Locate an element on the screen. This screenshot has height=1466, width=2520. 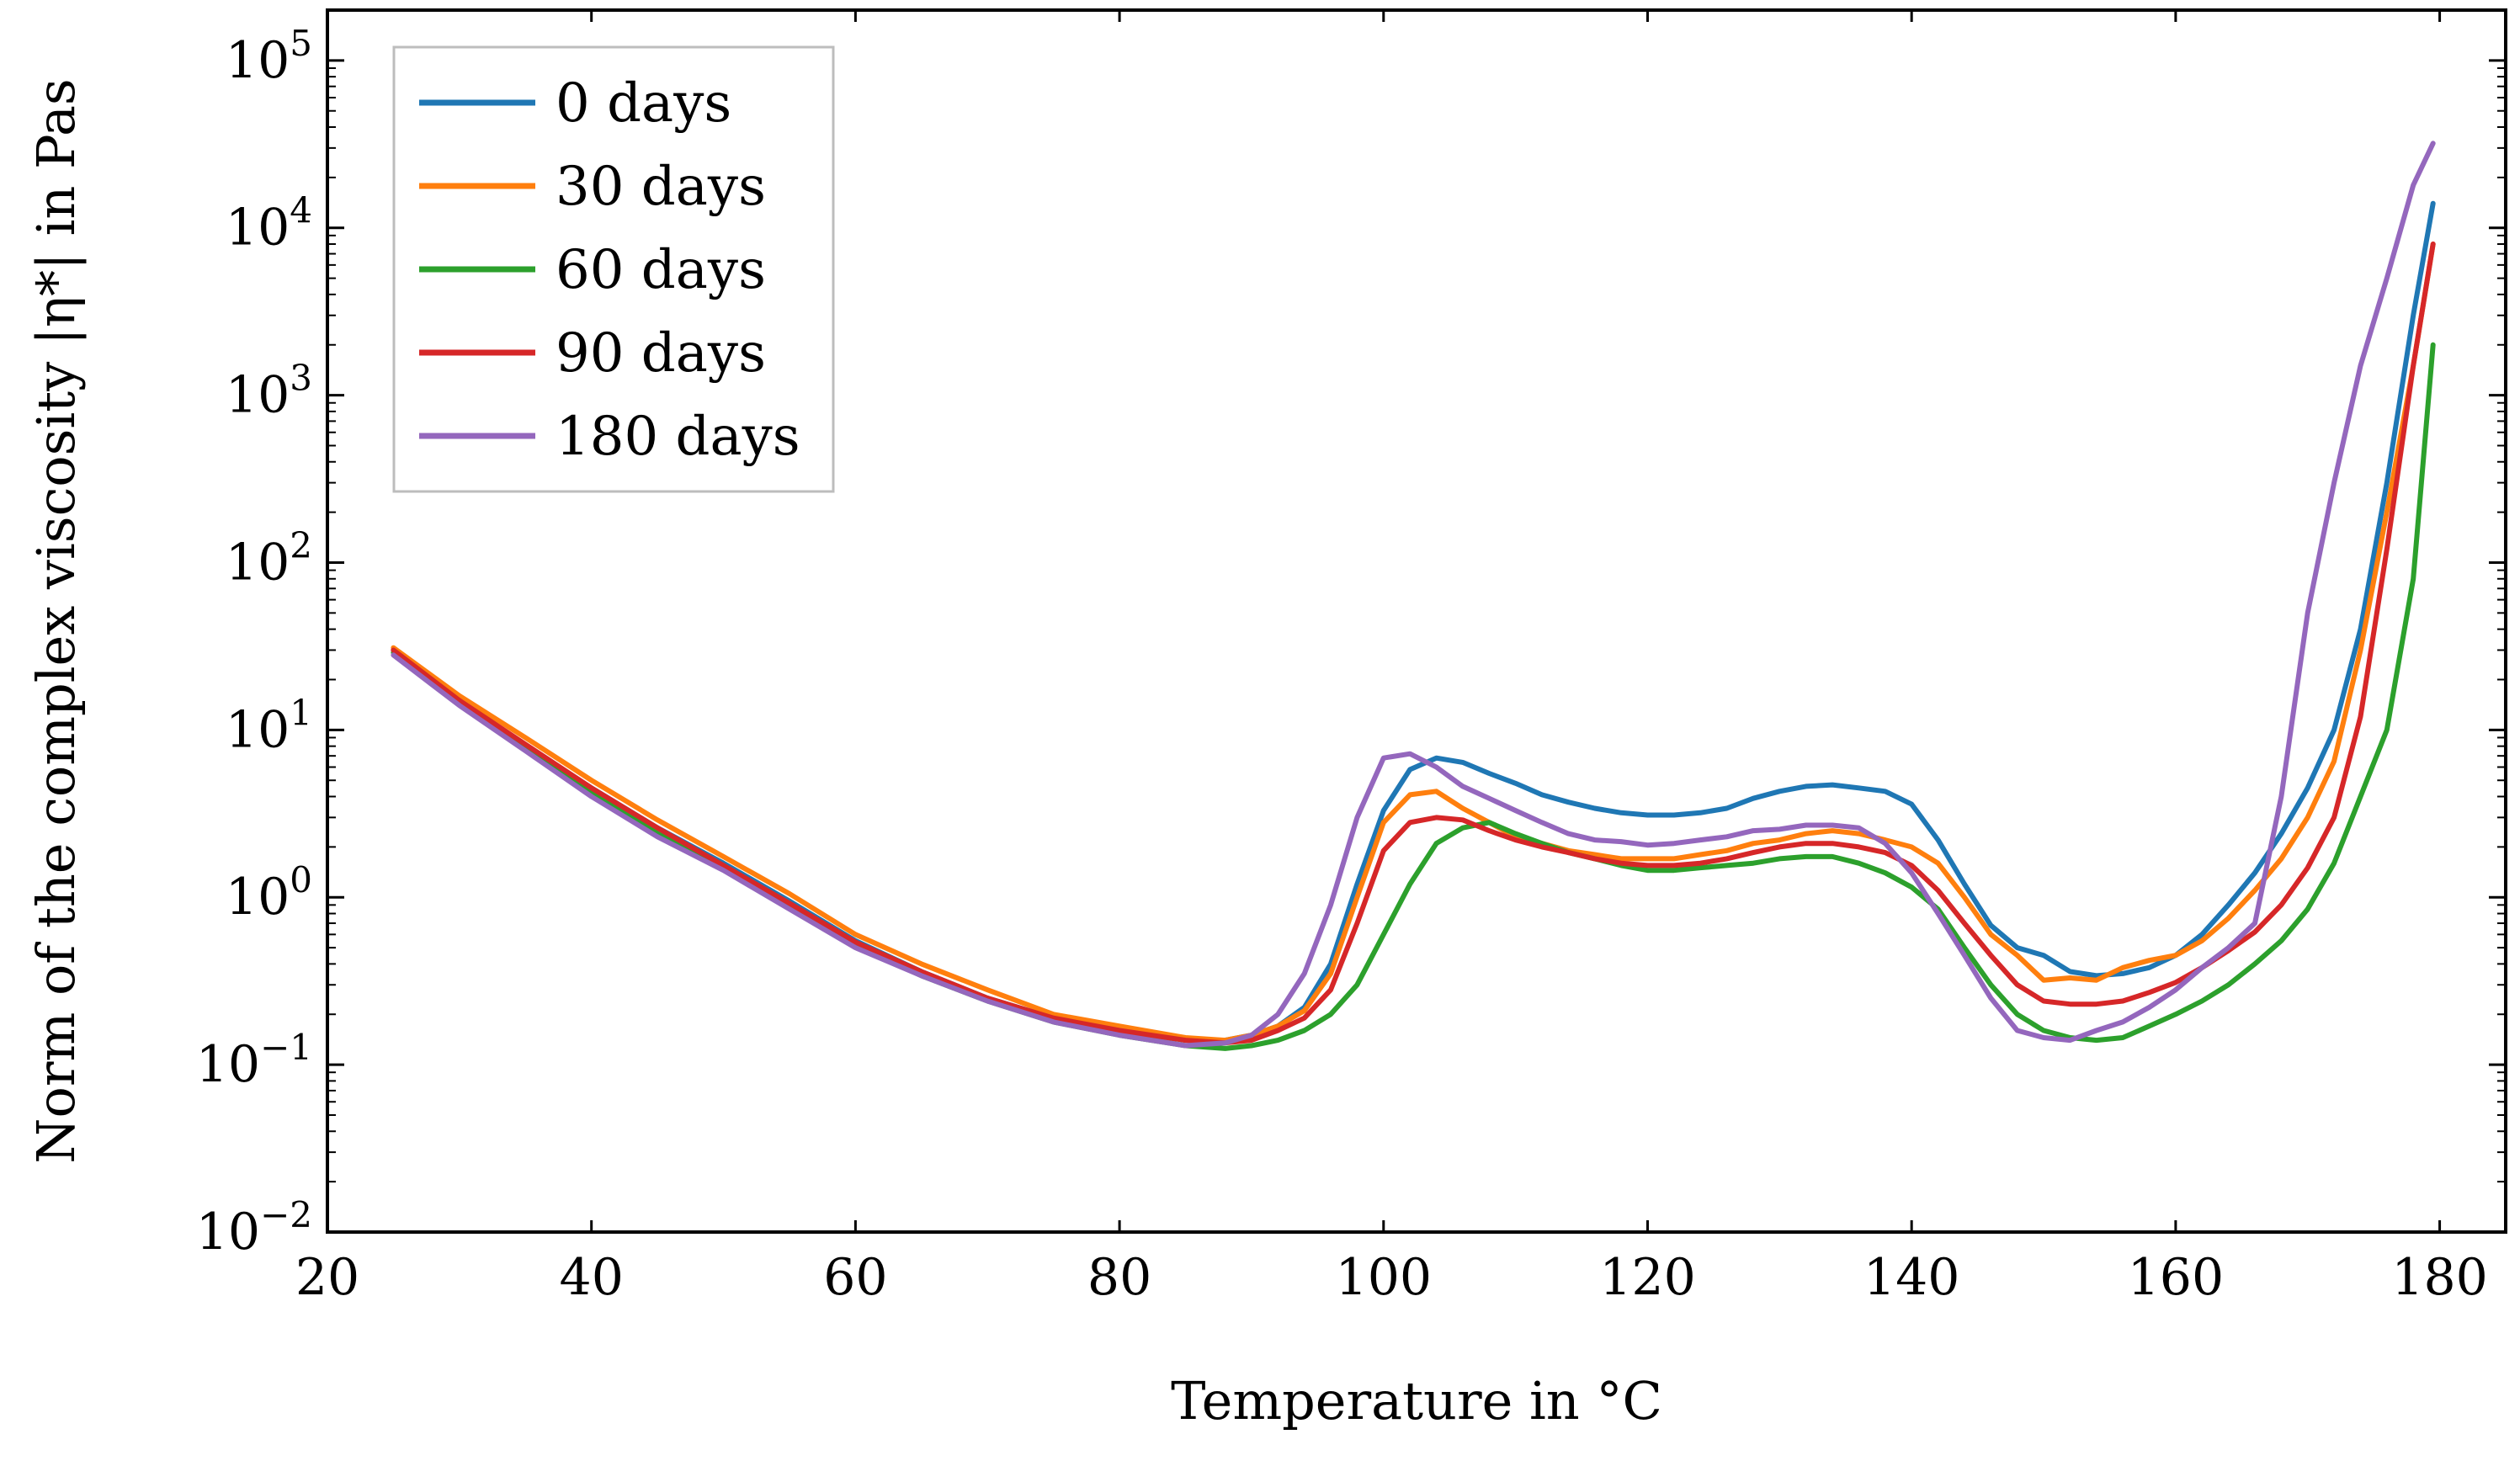
y-tick-label: 10² is located at coordinates (269, 558).